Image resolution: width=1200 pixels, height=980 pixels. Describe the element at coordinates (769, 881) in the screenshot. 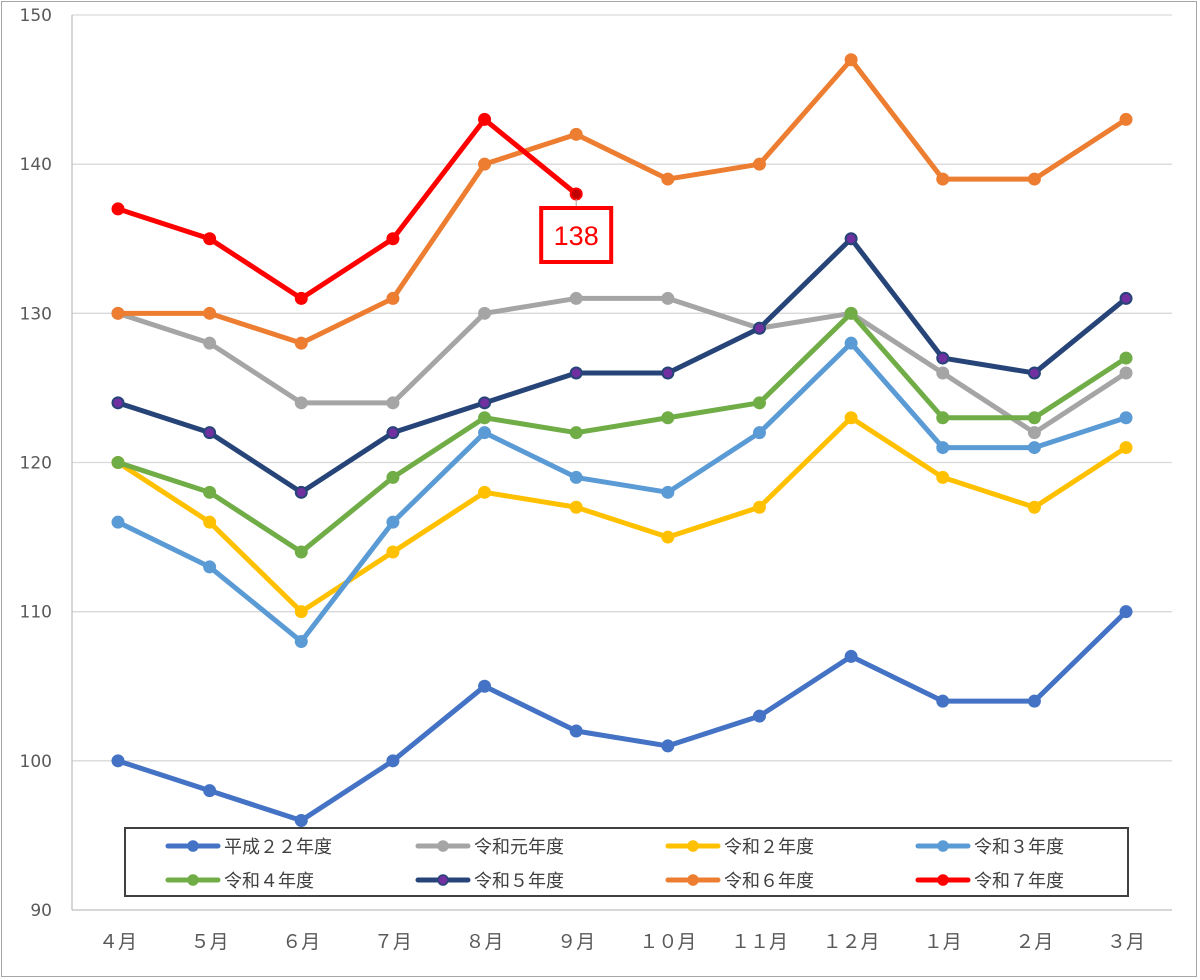

I see `legend-label-6: 令和６年度` at that location.